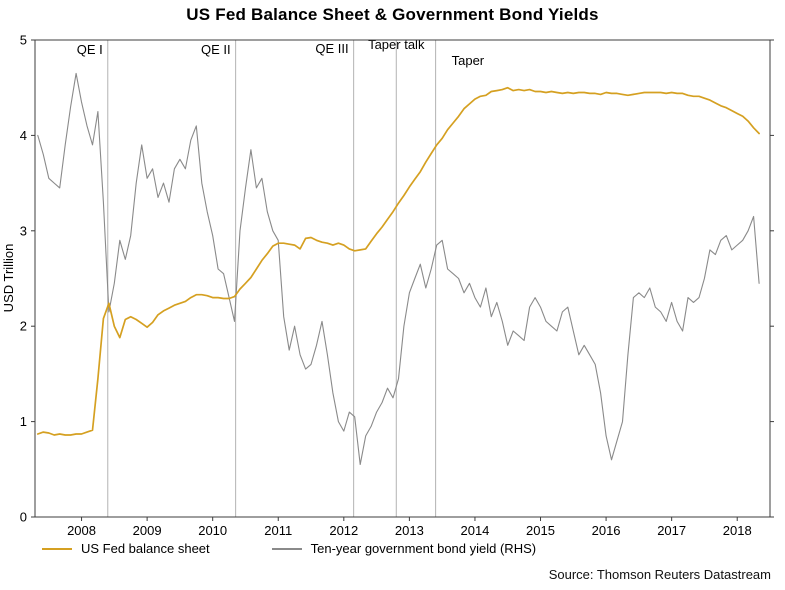 The image size is (785, 590). I want to click on event-label-taper-talk: Taper talk, so click(396, 44).